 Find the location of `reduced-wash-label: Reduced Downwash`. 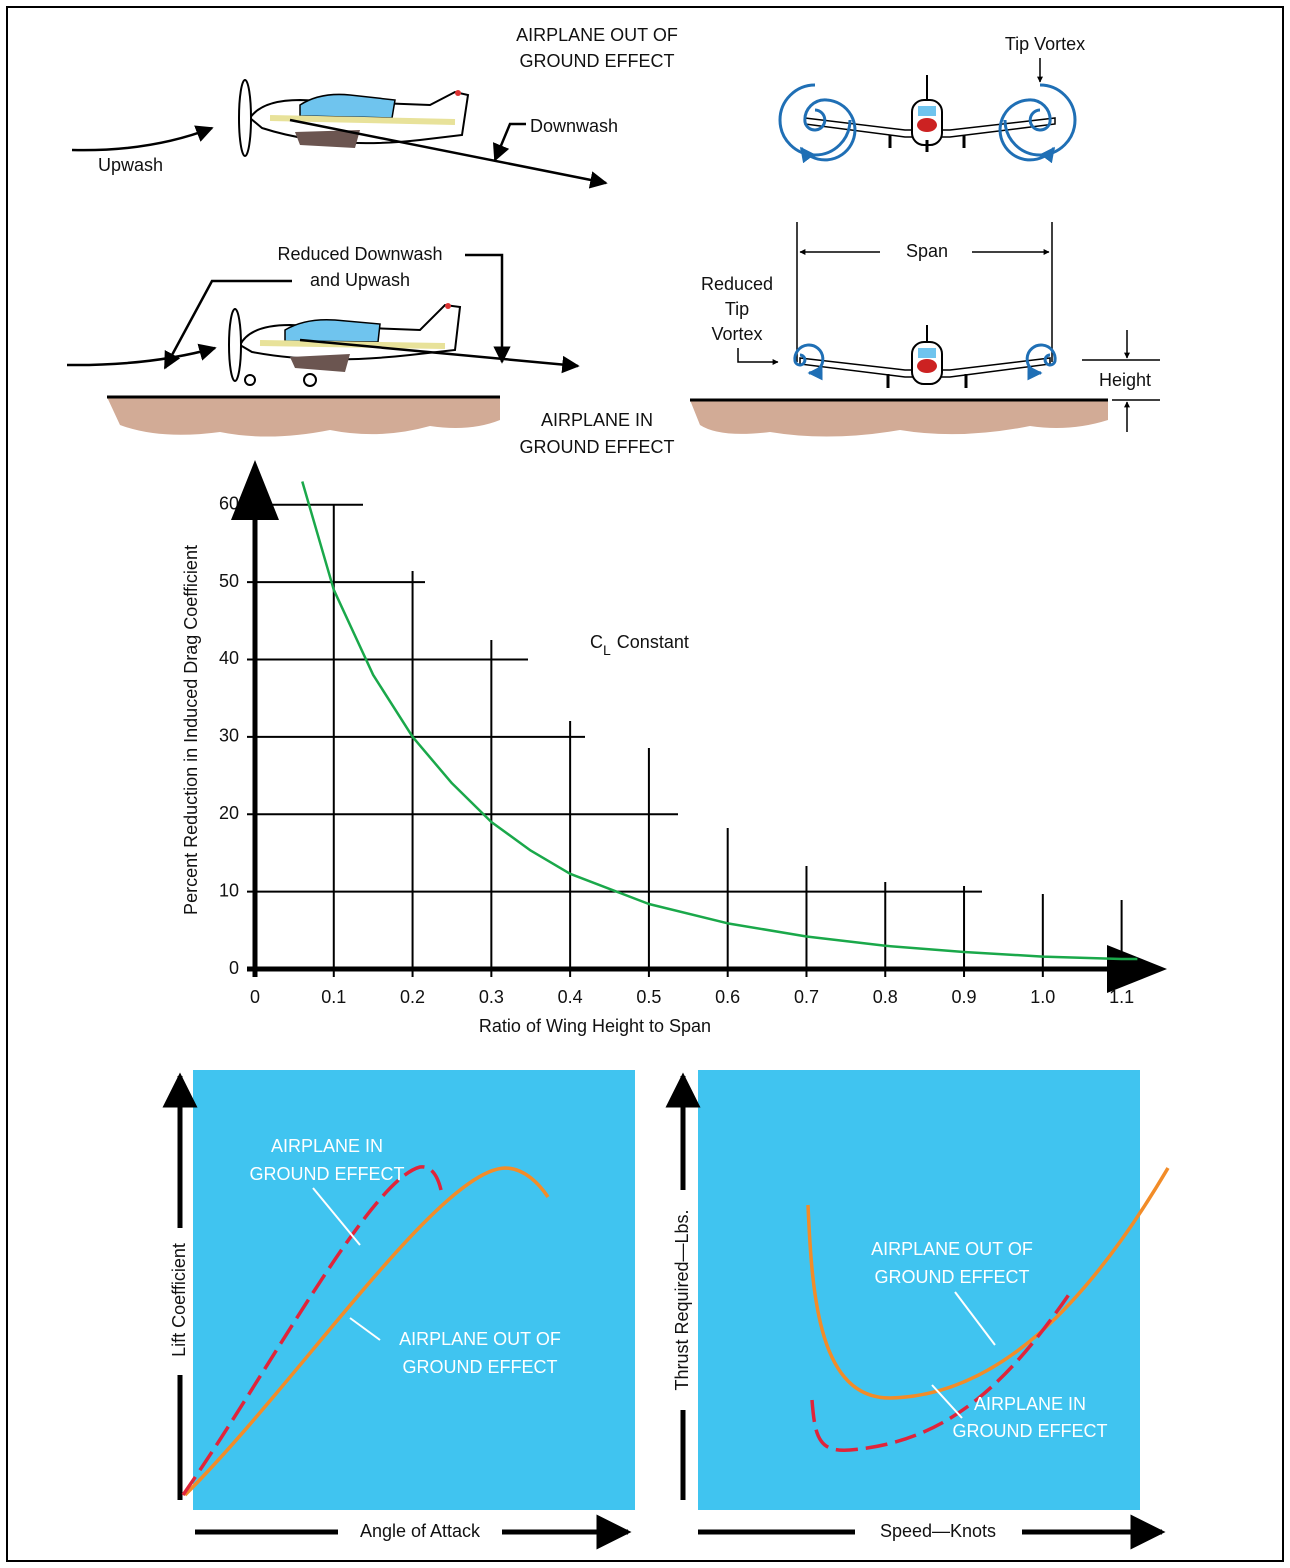

reduced-wash-label: Reduced Downwash is located at coordinates (359, 254).